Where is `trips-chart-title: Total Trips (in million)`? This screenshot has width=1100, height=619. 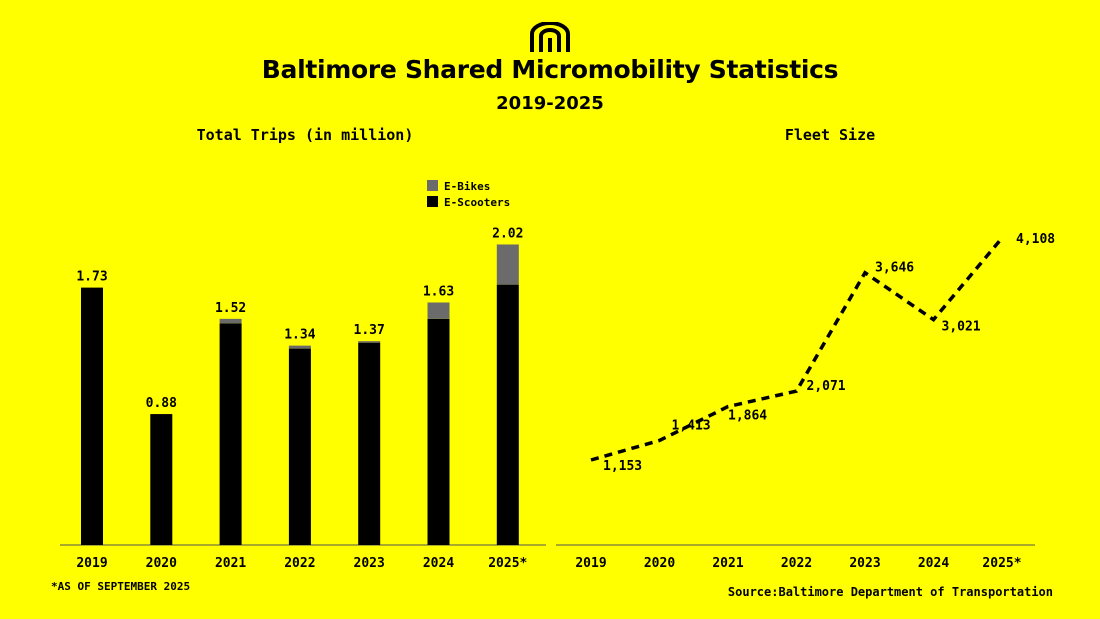
trips-chart-title: Total Trips (in million) is located at coordinates (305, 135).